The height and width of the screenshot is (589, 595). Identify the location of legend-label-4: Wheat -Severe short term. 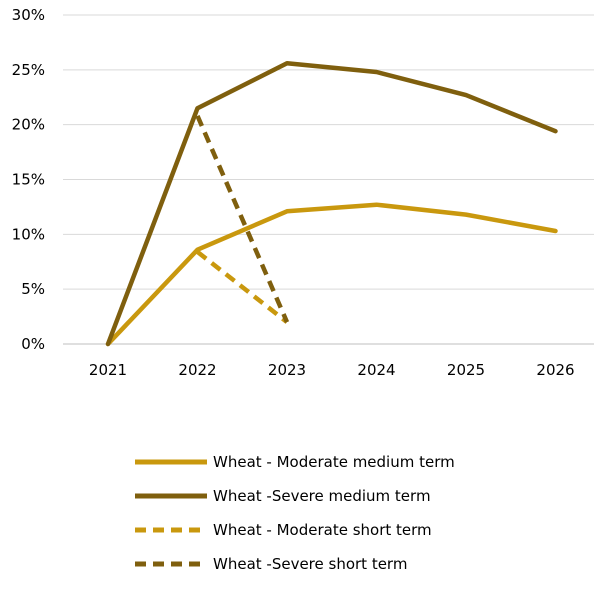
(310, 564).